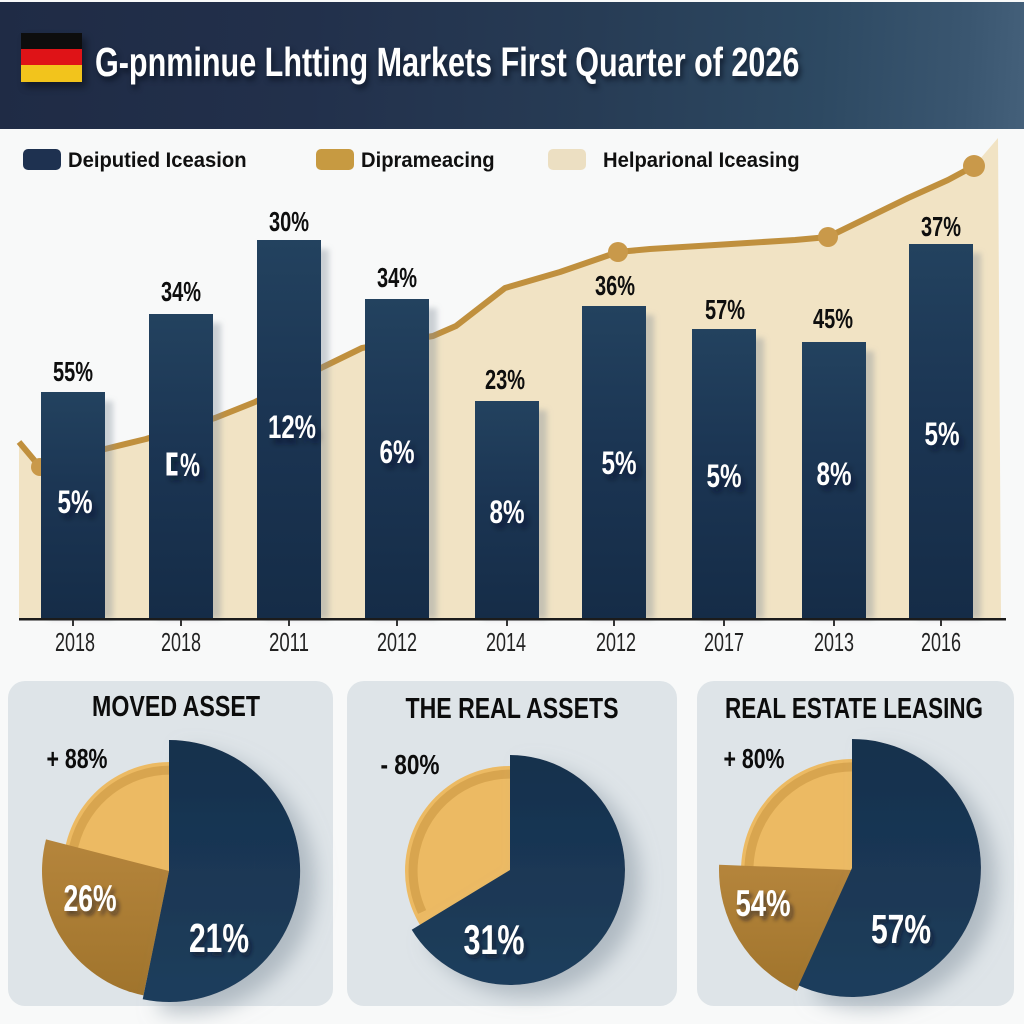 This screenshot has height=1024, width=1024. What do you see at coordinates (494, 939) in the screenshot?
I see `svg-text: 31%` at bounding box center [494, 939].